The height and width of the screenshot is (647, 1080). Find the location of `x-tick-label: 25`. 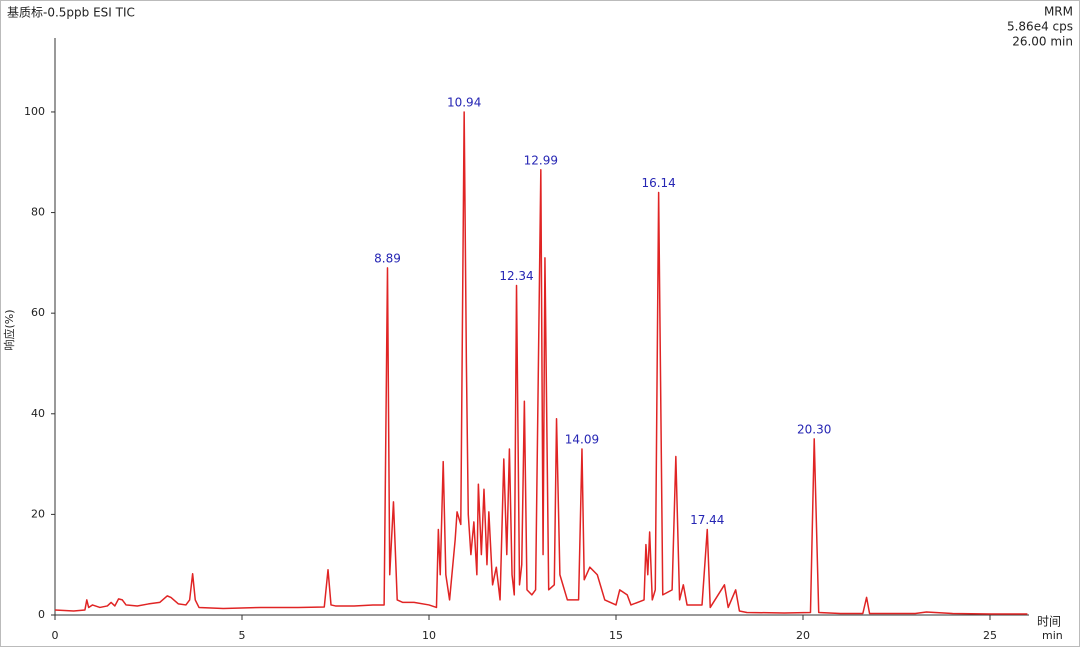

x-tick-label: 25 is located at coordinates (990, 635).